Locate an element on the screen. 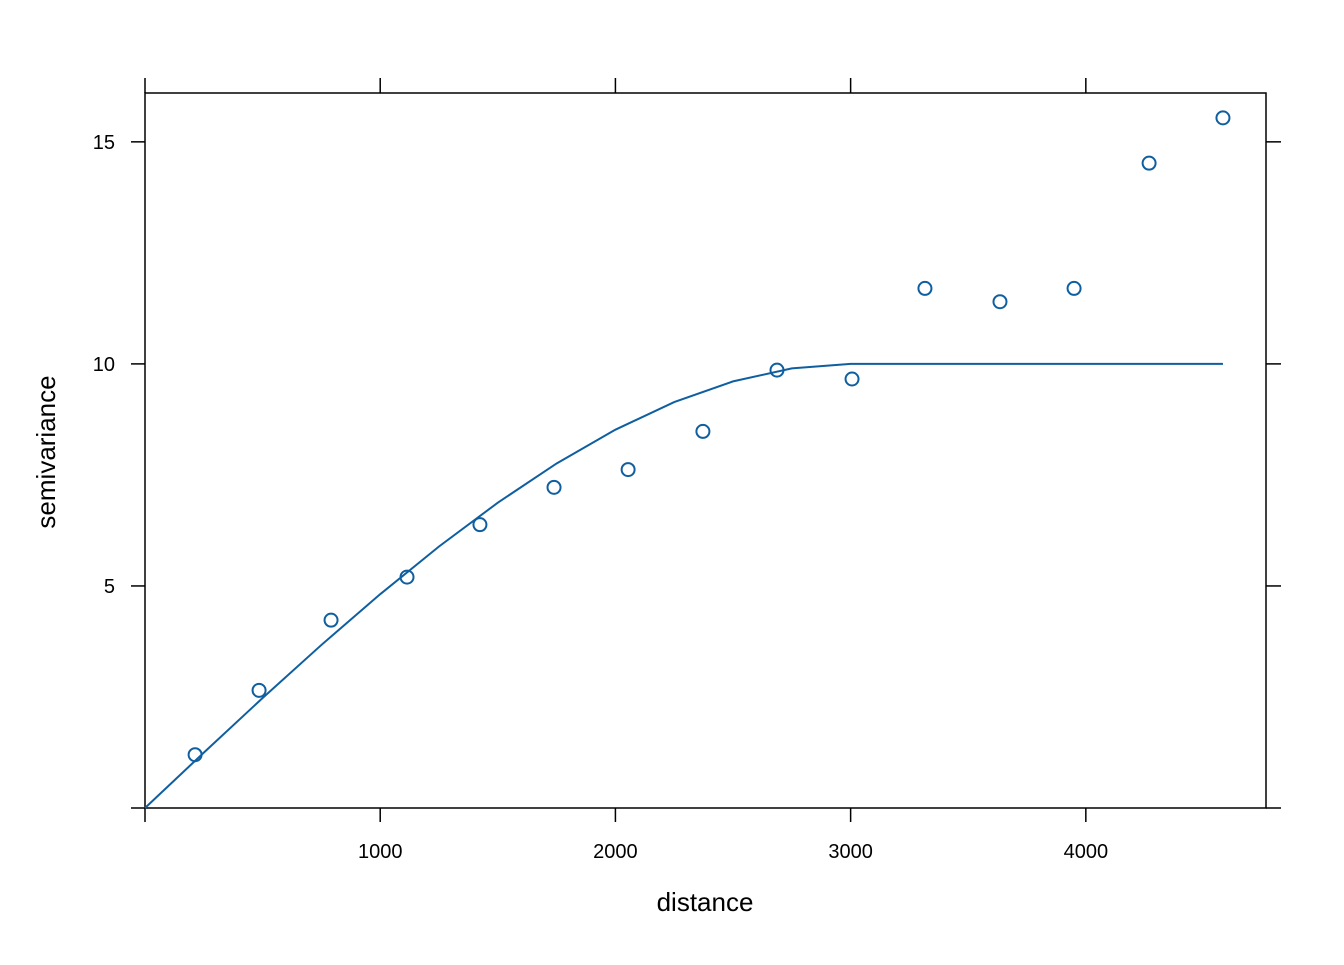 The width and height of the screenshot is (1344, 965). x-tick-label: 1000 is located at coordinates (380, 852).